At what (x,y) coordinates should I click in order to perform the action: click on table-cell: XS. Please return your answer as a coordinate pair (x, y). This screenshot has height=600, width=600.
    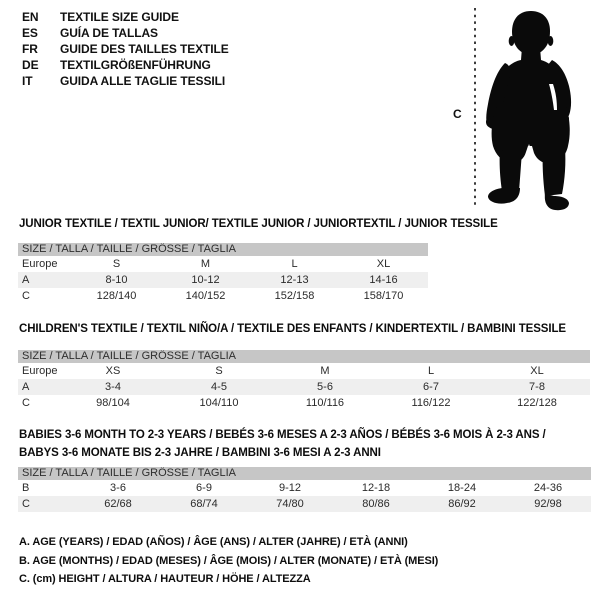
    Looking at the image, I should click on (113, 371).